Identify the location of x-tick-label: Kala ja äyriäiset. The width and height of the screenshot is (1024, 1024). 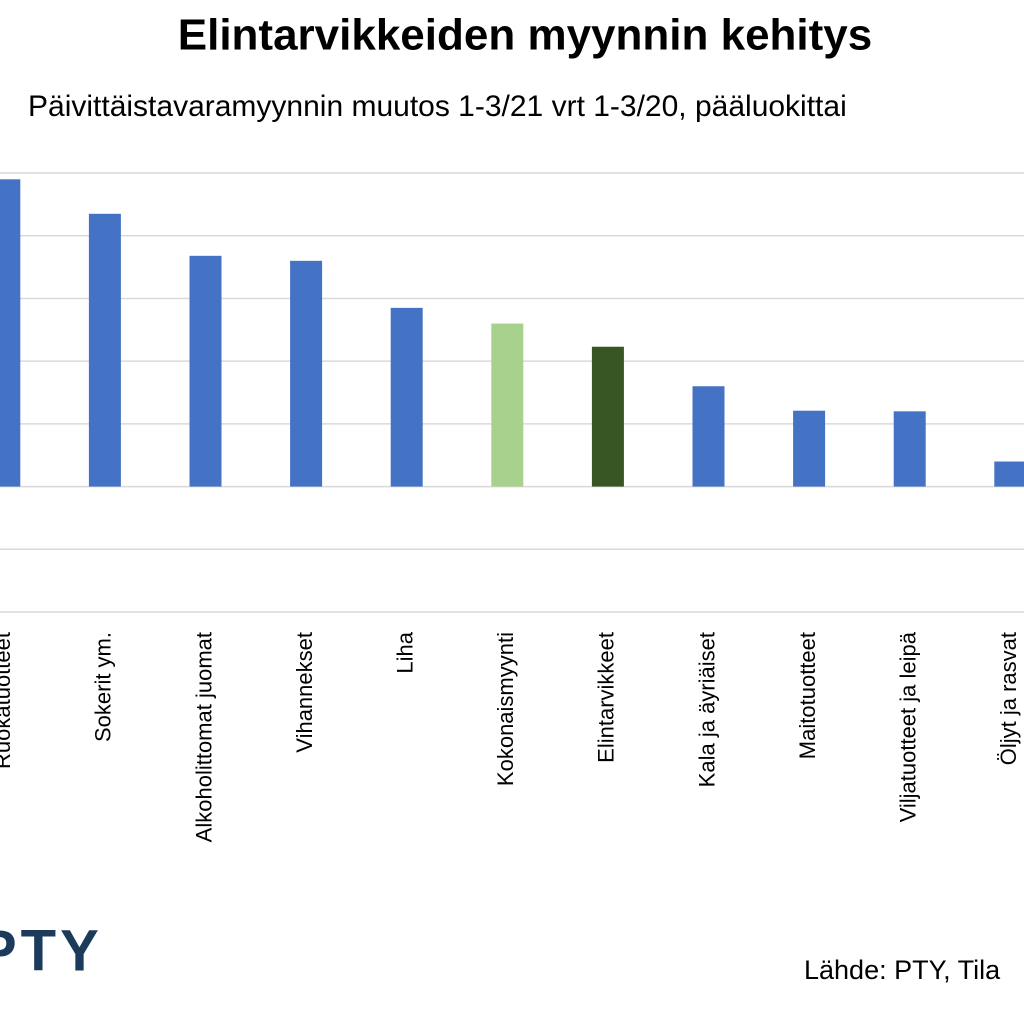
(706, 709).